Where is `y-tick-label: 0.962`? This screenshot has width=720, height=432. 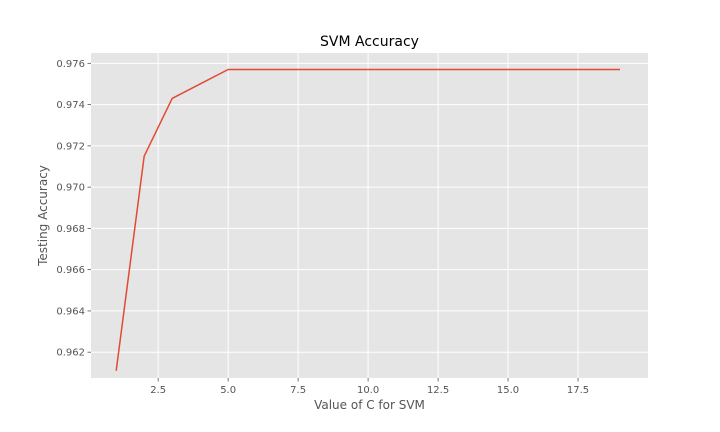 y-tick-label: 0.962 is located at coordinates (70, 353).